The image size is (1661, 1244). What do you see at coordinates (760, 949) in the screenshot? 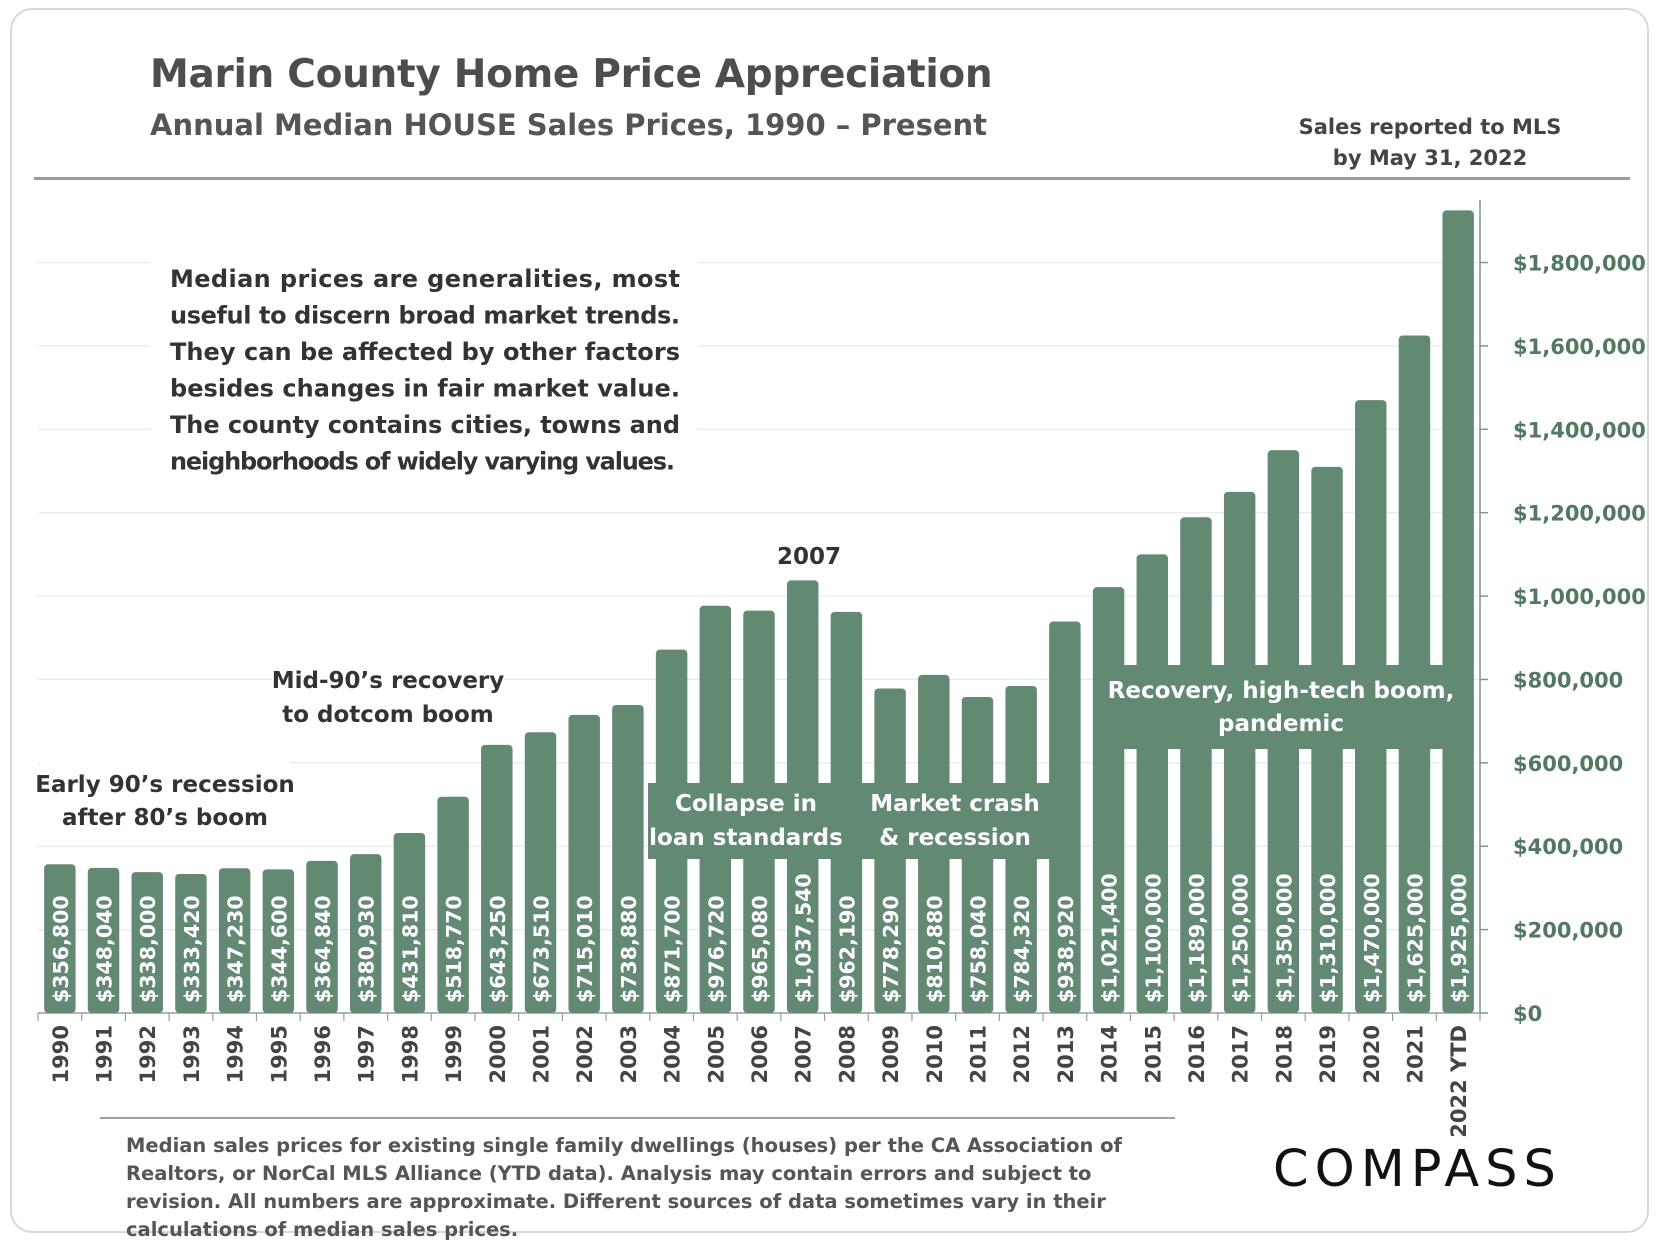
I see `bar-value-label: $965,080` at bounding box center [760, 949].